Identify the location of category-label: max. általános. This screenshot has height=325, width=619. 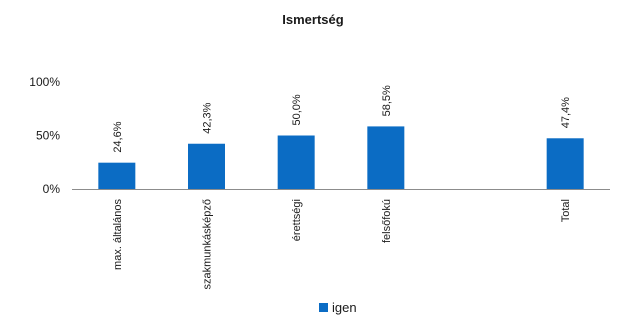
(118, 234).